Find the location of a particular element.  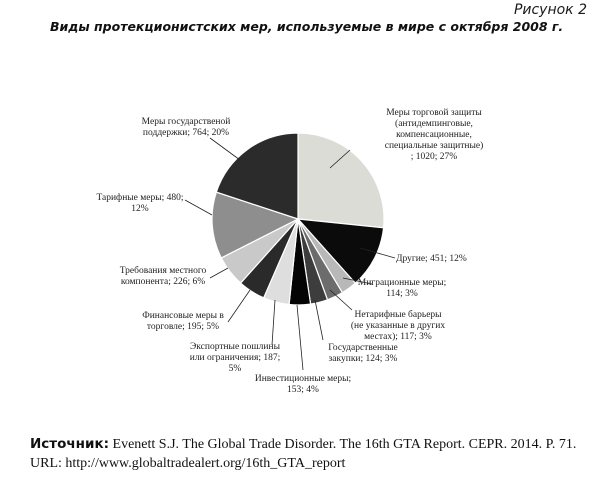

figure-label: Рисунок 2 is located at coordinates (550, 10).